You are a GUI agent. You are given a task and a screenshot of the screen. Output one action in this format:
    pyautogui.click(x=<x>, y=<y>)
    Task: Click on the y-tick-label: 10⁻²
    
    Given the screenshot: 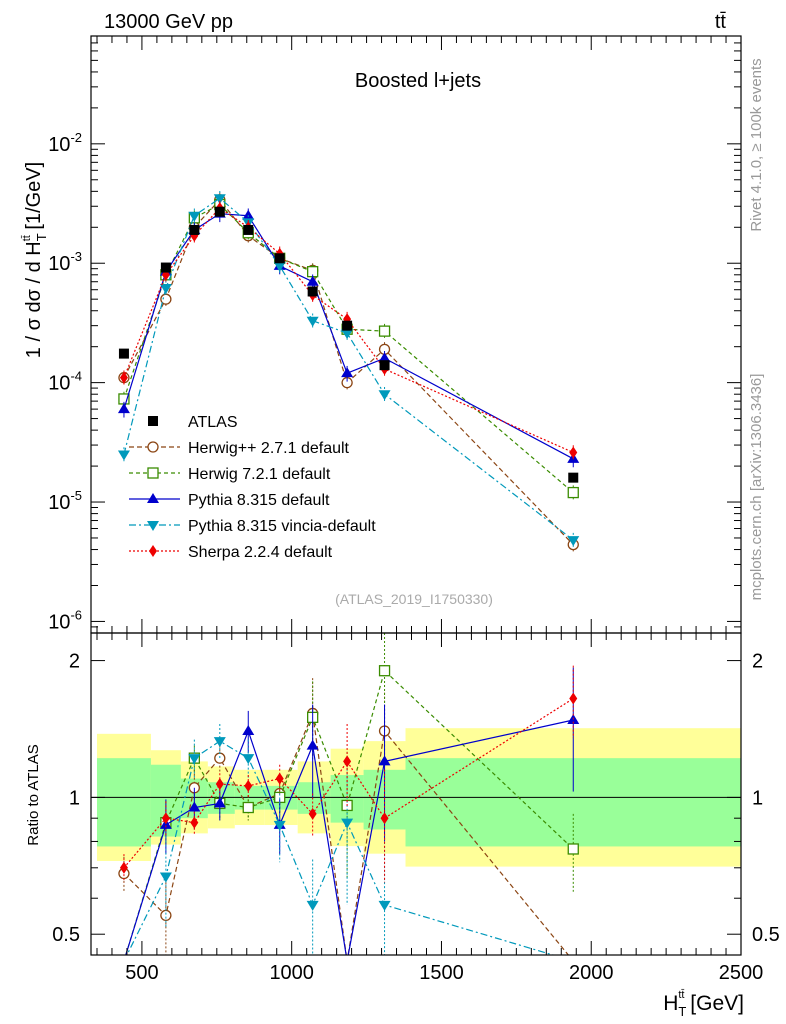 What is the action you would take?
    pyautogui.click(x=65, y=143)
    